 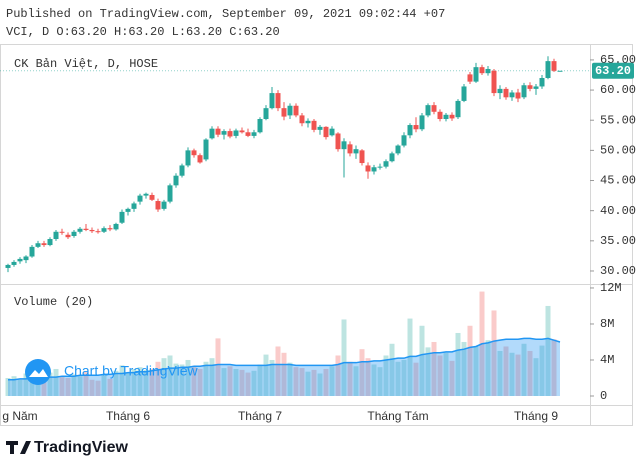 What do you see at coordinates (260, 416) in the screenshot?
I see `x-tick-label: Tháng 7` at bounding box center [260, 416].